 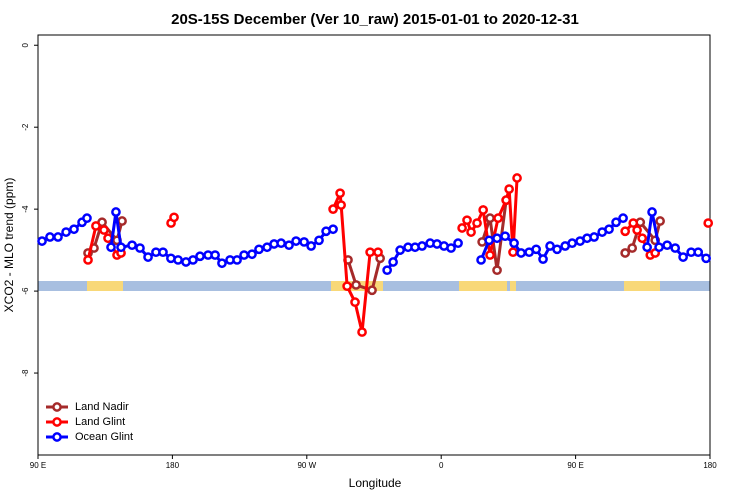 I want to click on x-axis-label: Longitude, so click(x=375, y=483).